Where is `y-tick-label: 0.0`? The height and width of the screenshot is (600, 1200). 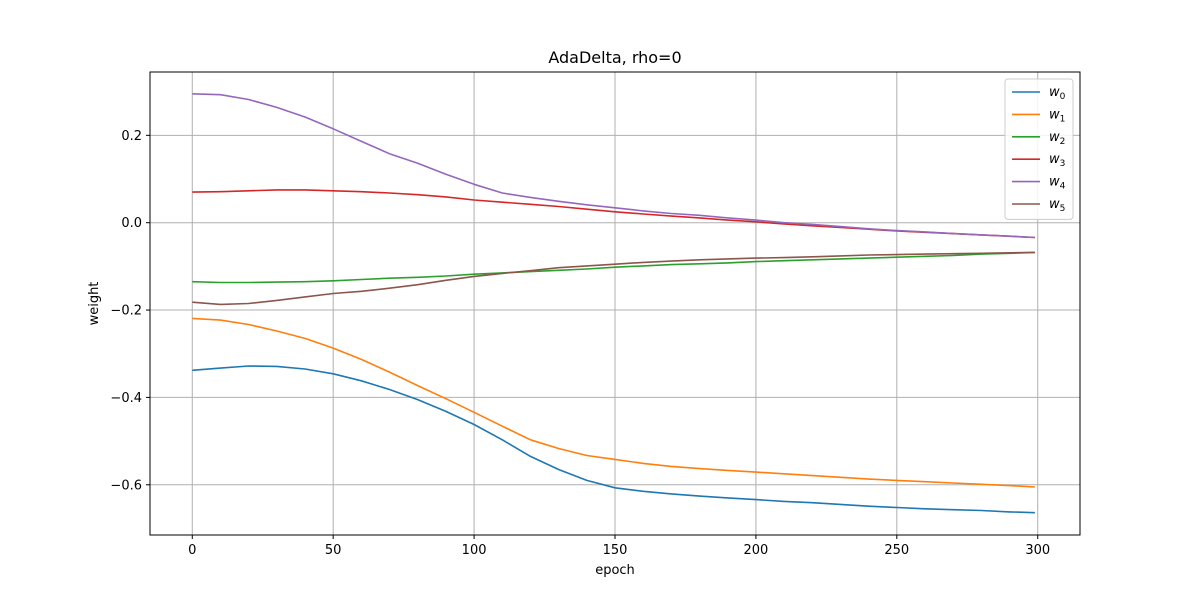
y-tick-label: 0.0 is located at coordinates (131, 223).